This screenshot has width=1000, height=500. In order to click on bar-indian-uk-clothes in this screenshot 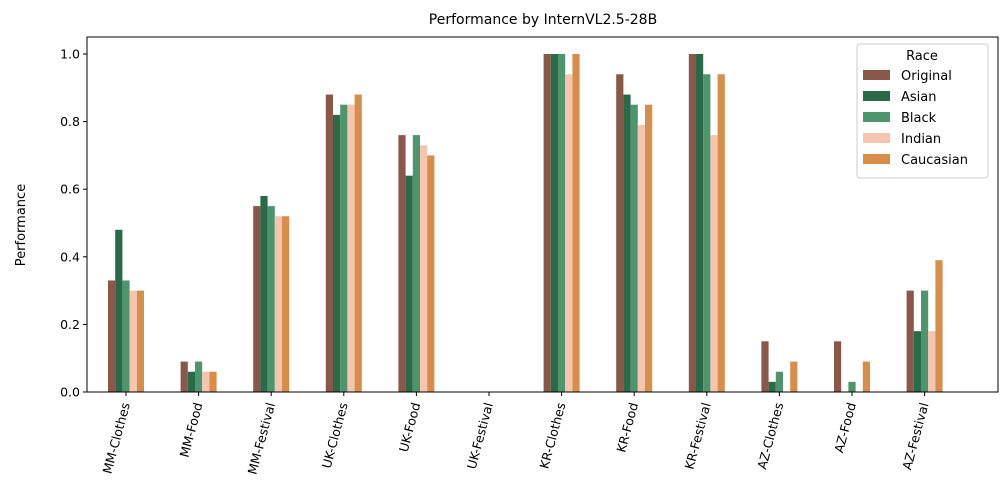, I will do `click(351, 248)`.